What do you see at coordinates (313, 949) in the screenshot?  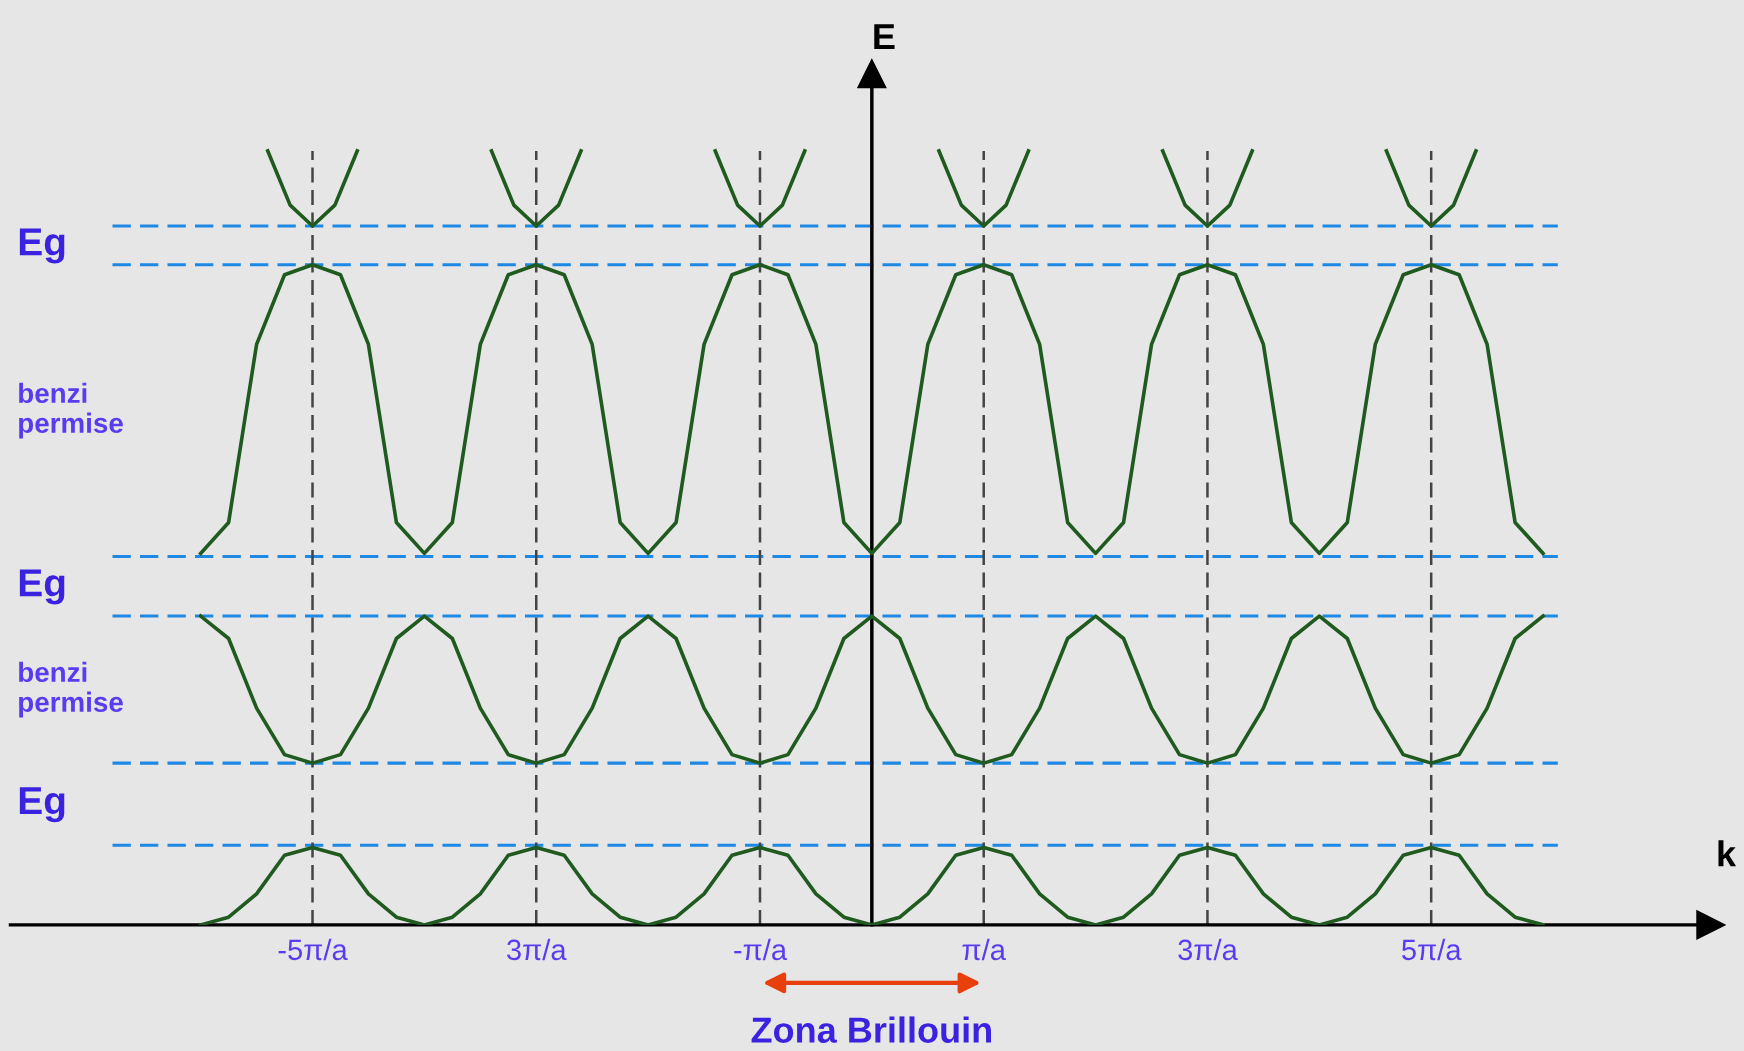 I see `x-tick-label: -5π/a` at bounding box center [313, 949].